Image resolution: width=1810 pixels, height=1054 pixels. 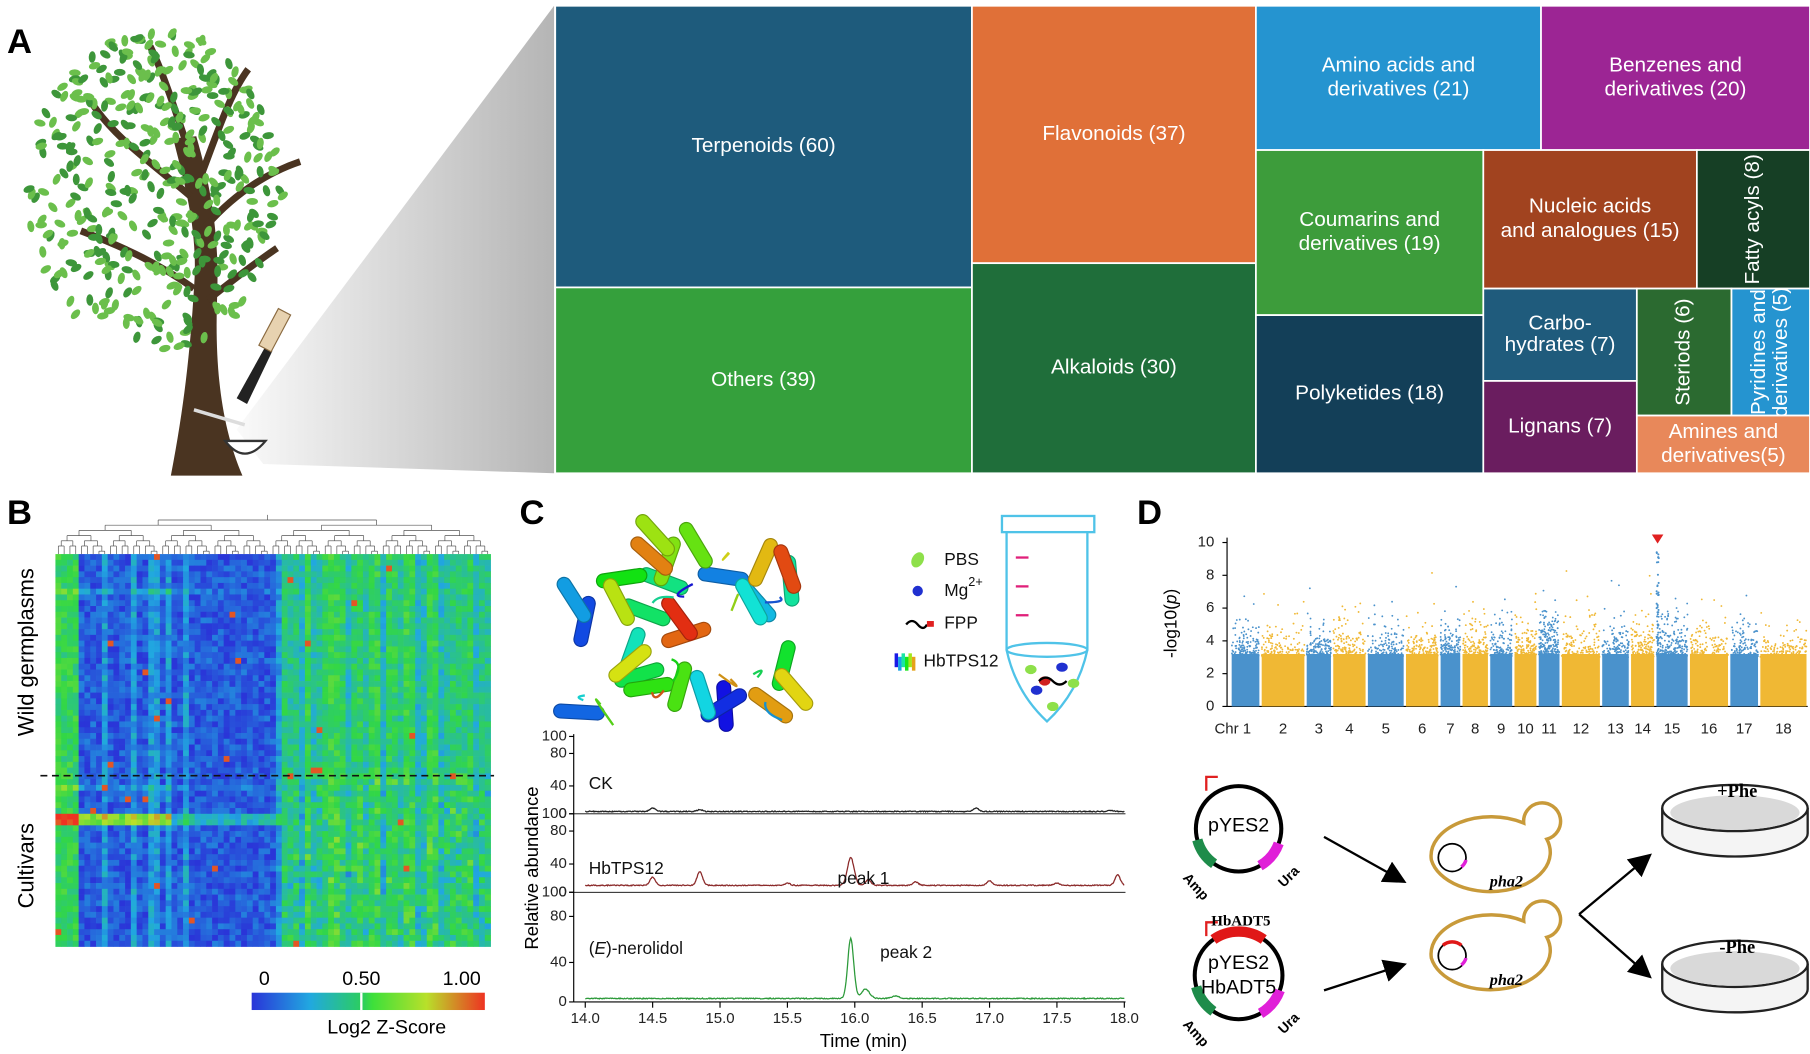 I want to click on treemap-label: Terpenoids (60), so click(x=763, y=145).